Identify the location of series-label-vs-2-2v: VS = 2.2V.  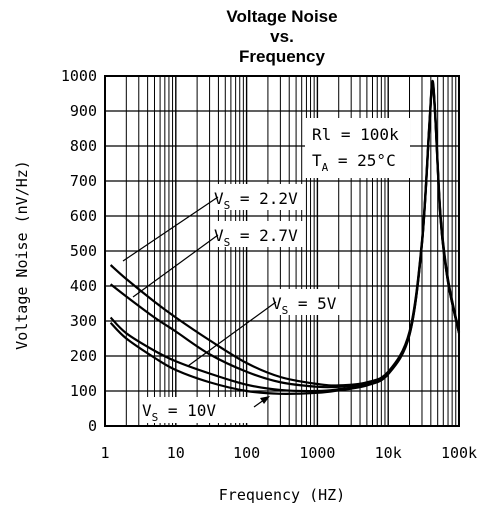
(213, 223).